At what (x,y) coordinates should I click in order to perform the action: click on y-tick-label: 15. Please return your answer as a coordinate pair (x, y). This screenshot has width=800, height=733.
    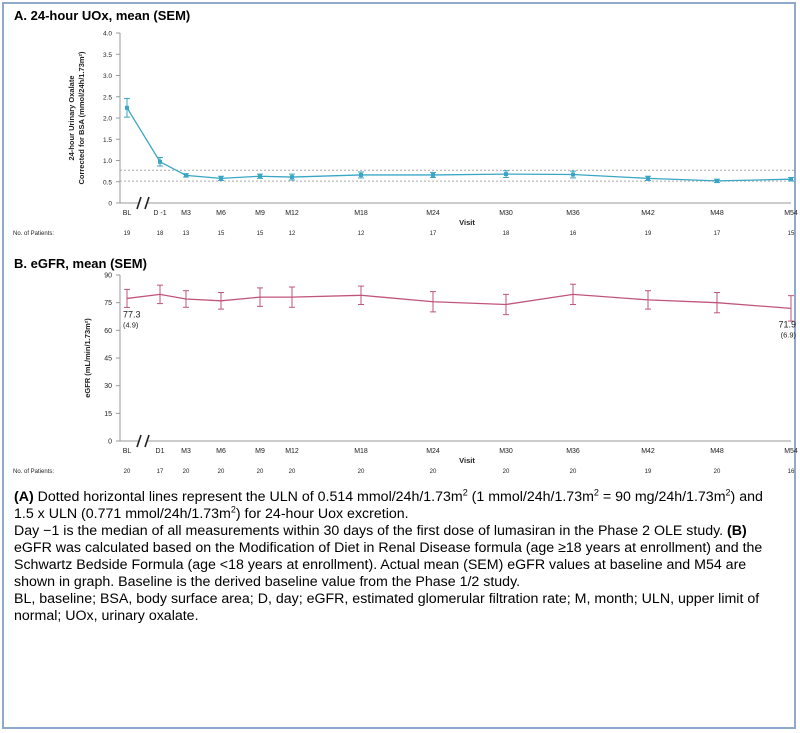
    Looking at the image, I should click on (108, 414).